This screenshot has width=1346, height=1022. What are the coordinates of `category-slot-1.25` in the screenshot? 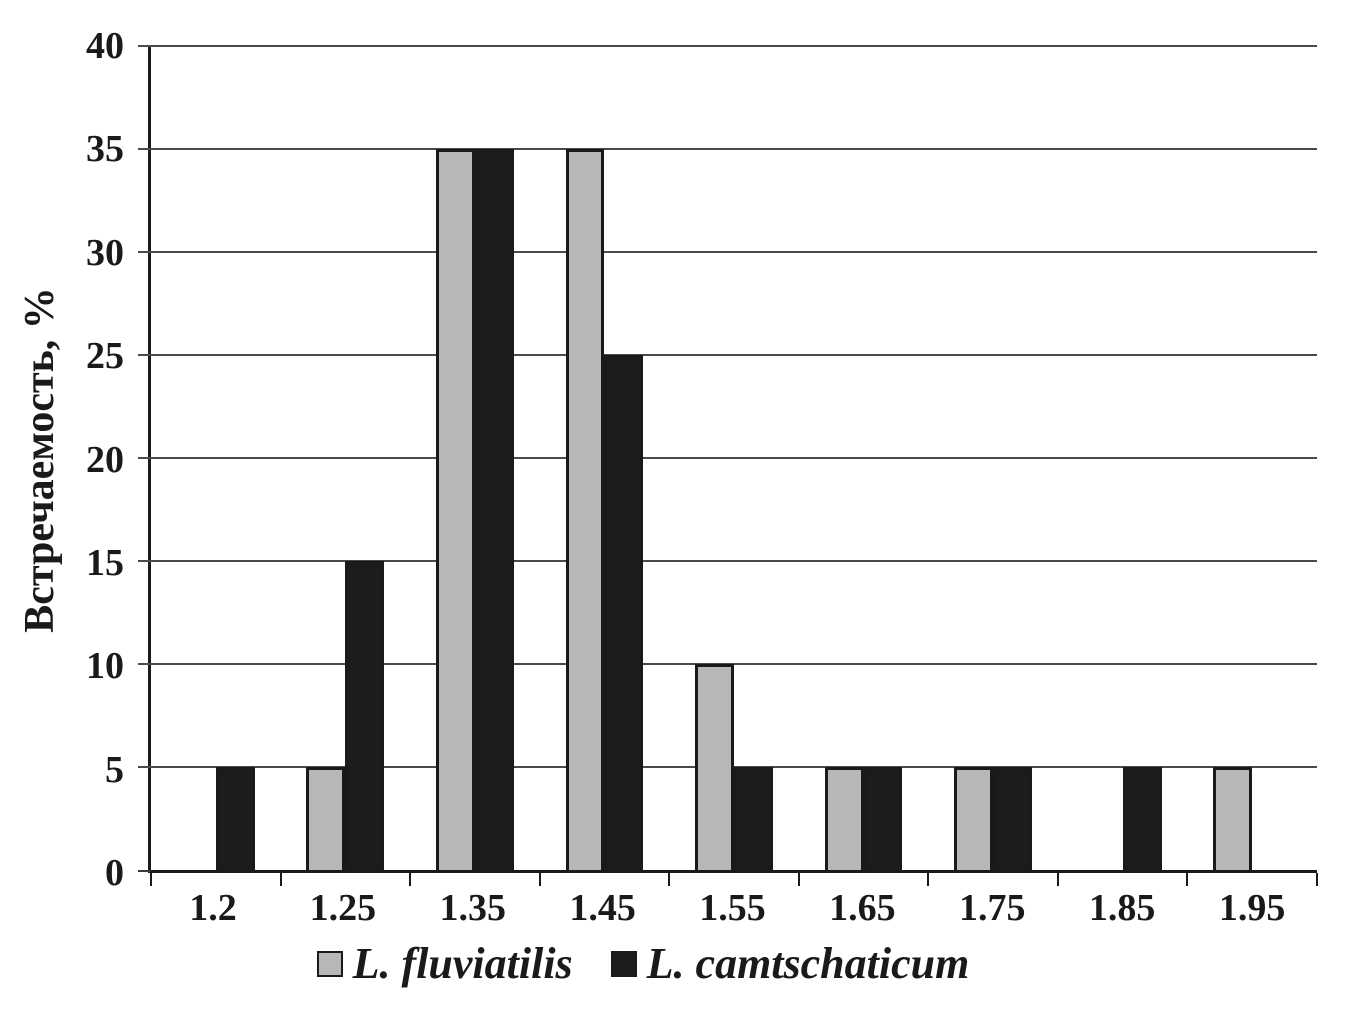 It's located at (346, 458).